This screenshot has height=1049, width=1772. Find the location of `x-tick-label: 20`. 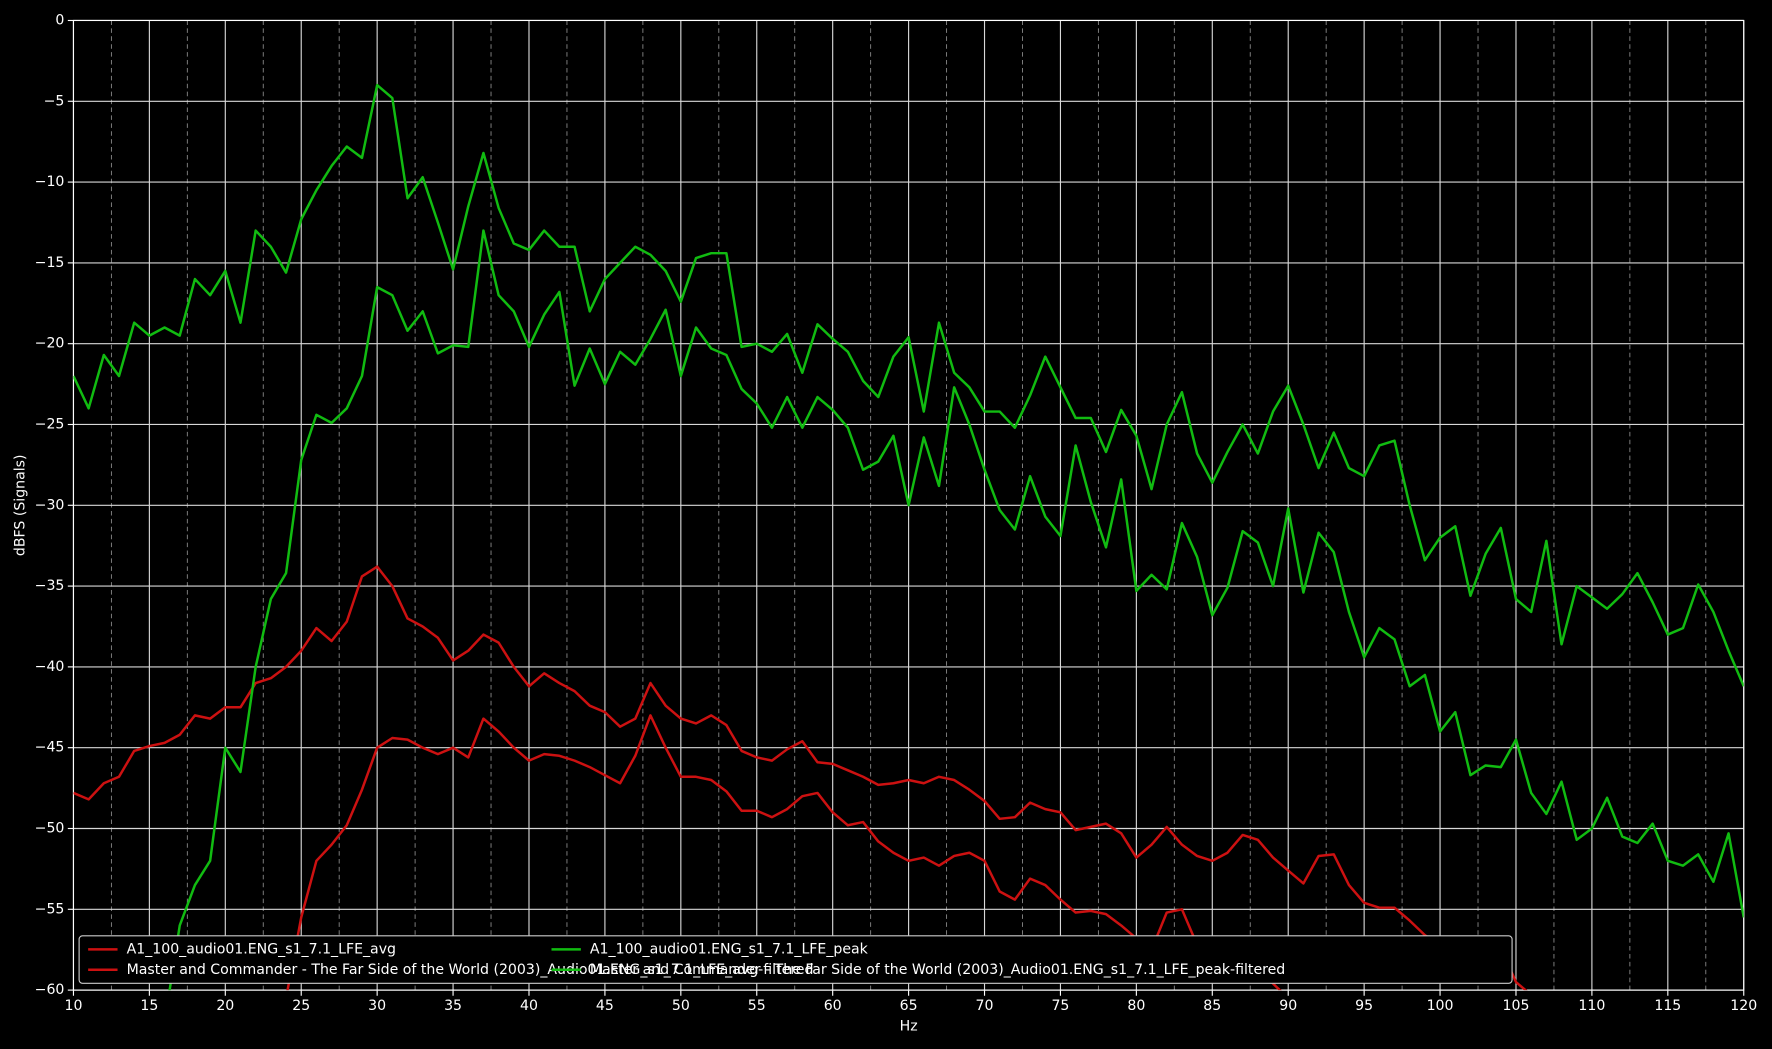

x-tick-label: 20 is located at coordinates (225, 1006).